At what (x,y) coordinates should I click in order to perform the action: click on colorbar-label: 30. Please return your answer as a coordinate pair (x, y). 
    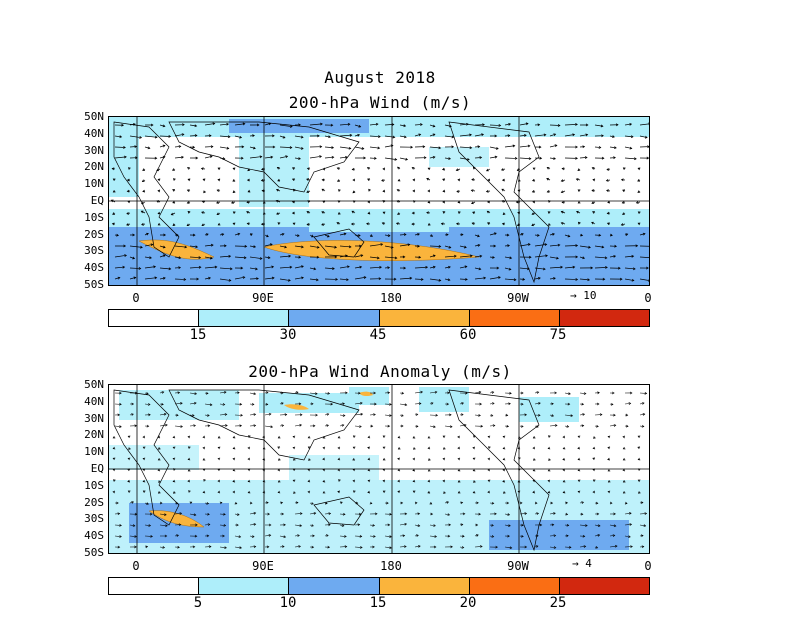
    Looking at the image, I should click on (288, 335).